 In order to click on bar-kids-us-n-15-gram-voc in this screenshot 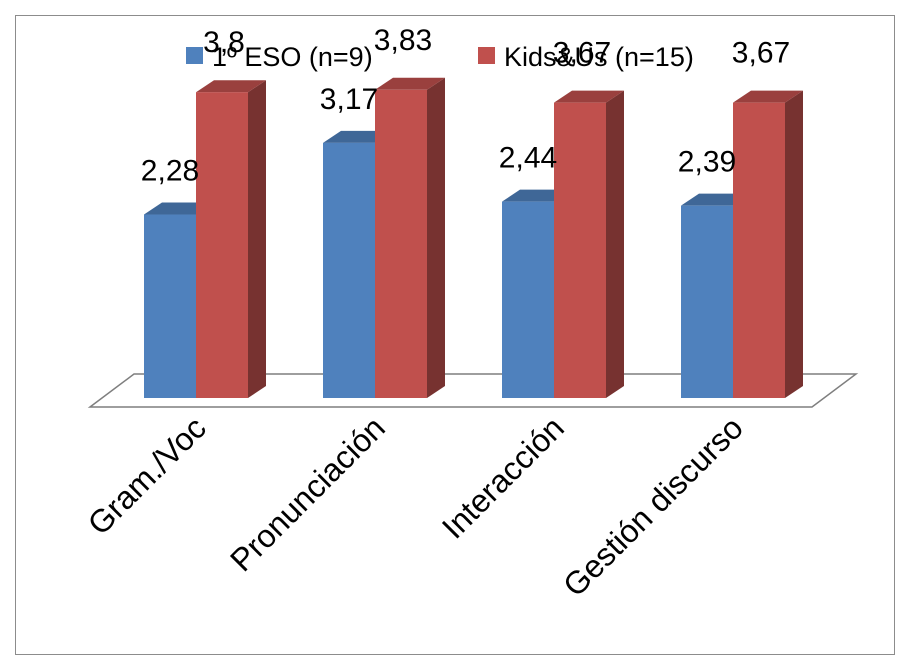, I will do `click(231, 239)`.